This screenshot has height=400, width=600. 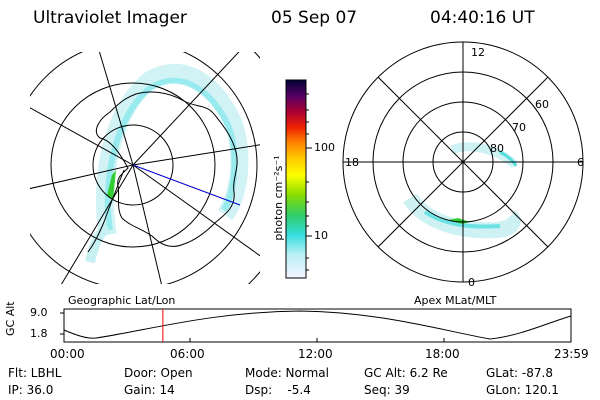 I want to click on time-tick-0000: 00:00, so click(x=67, y=354).